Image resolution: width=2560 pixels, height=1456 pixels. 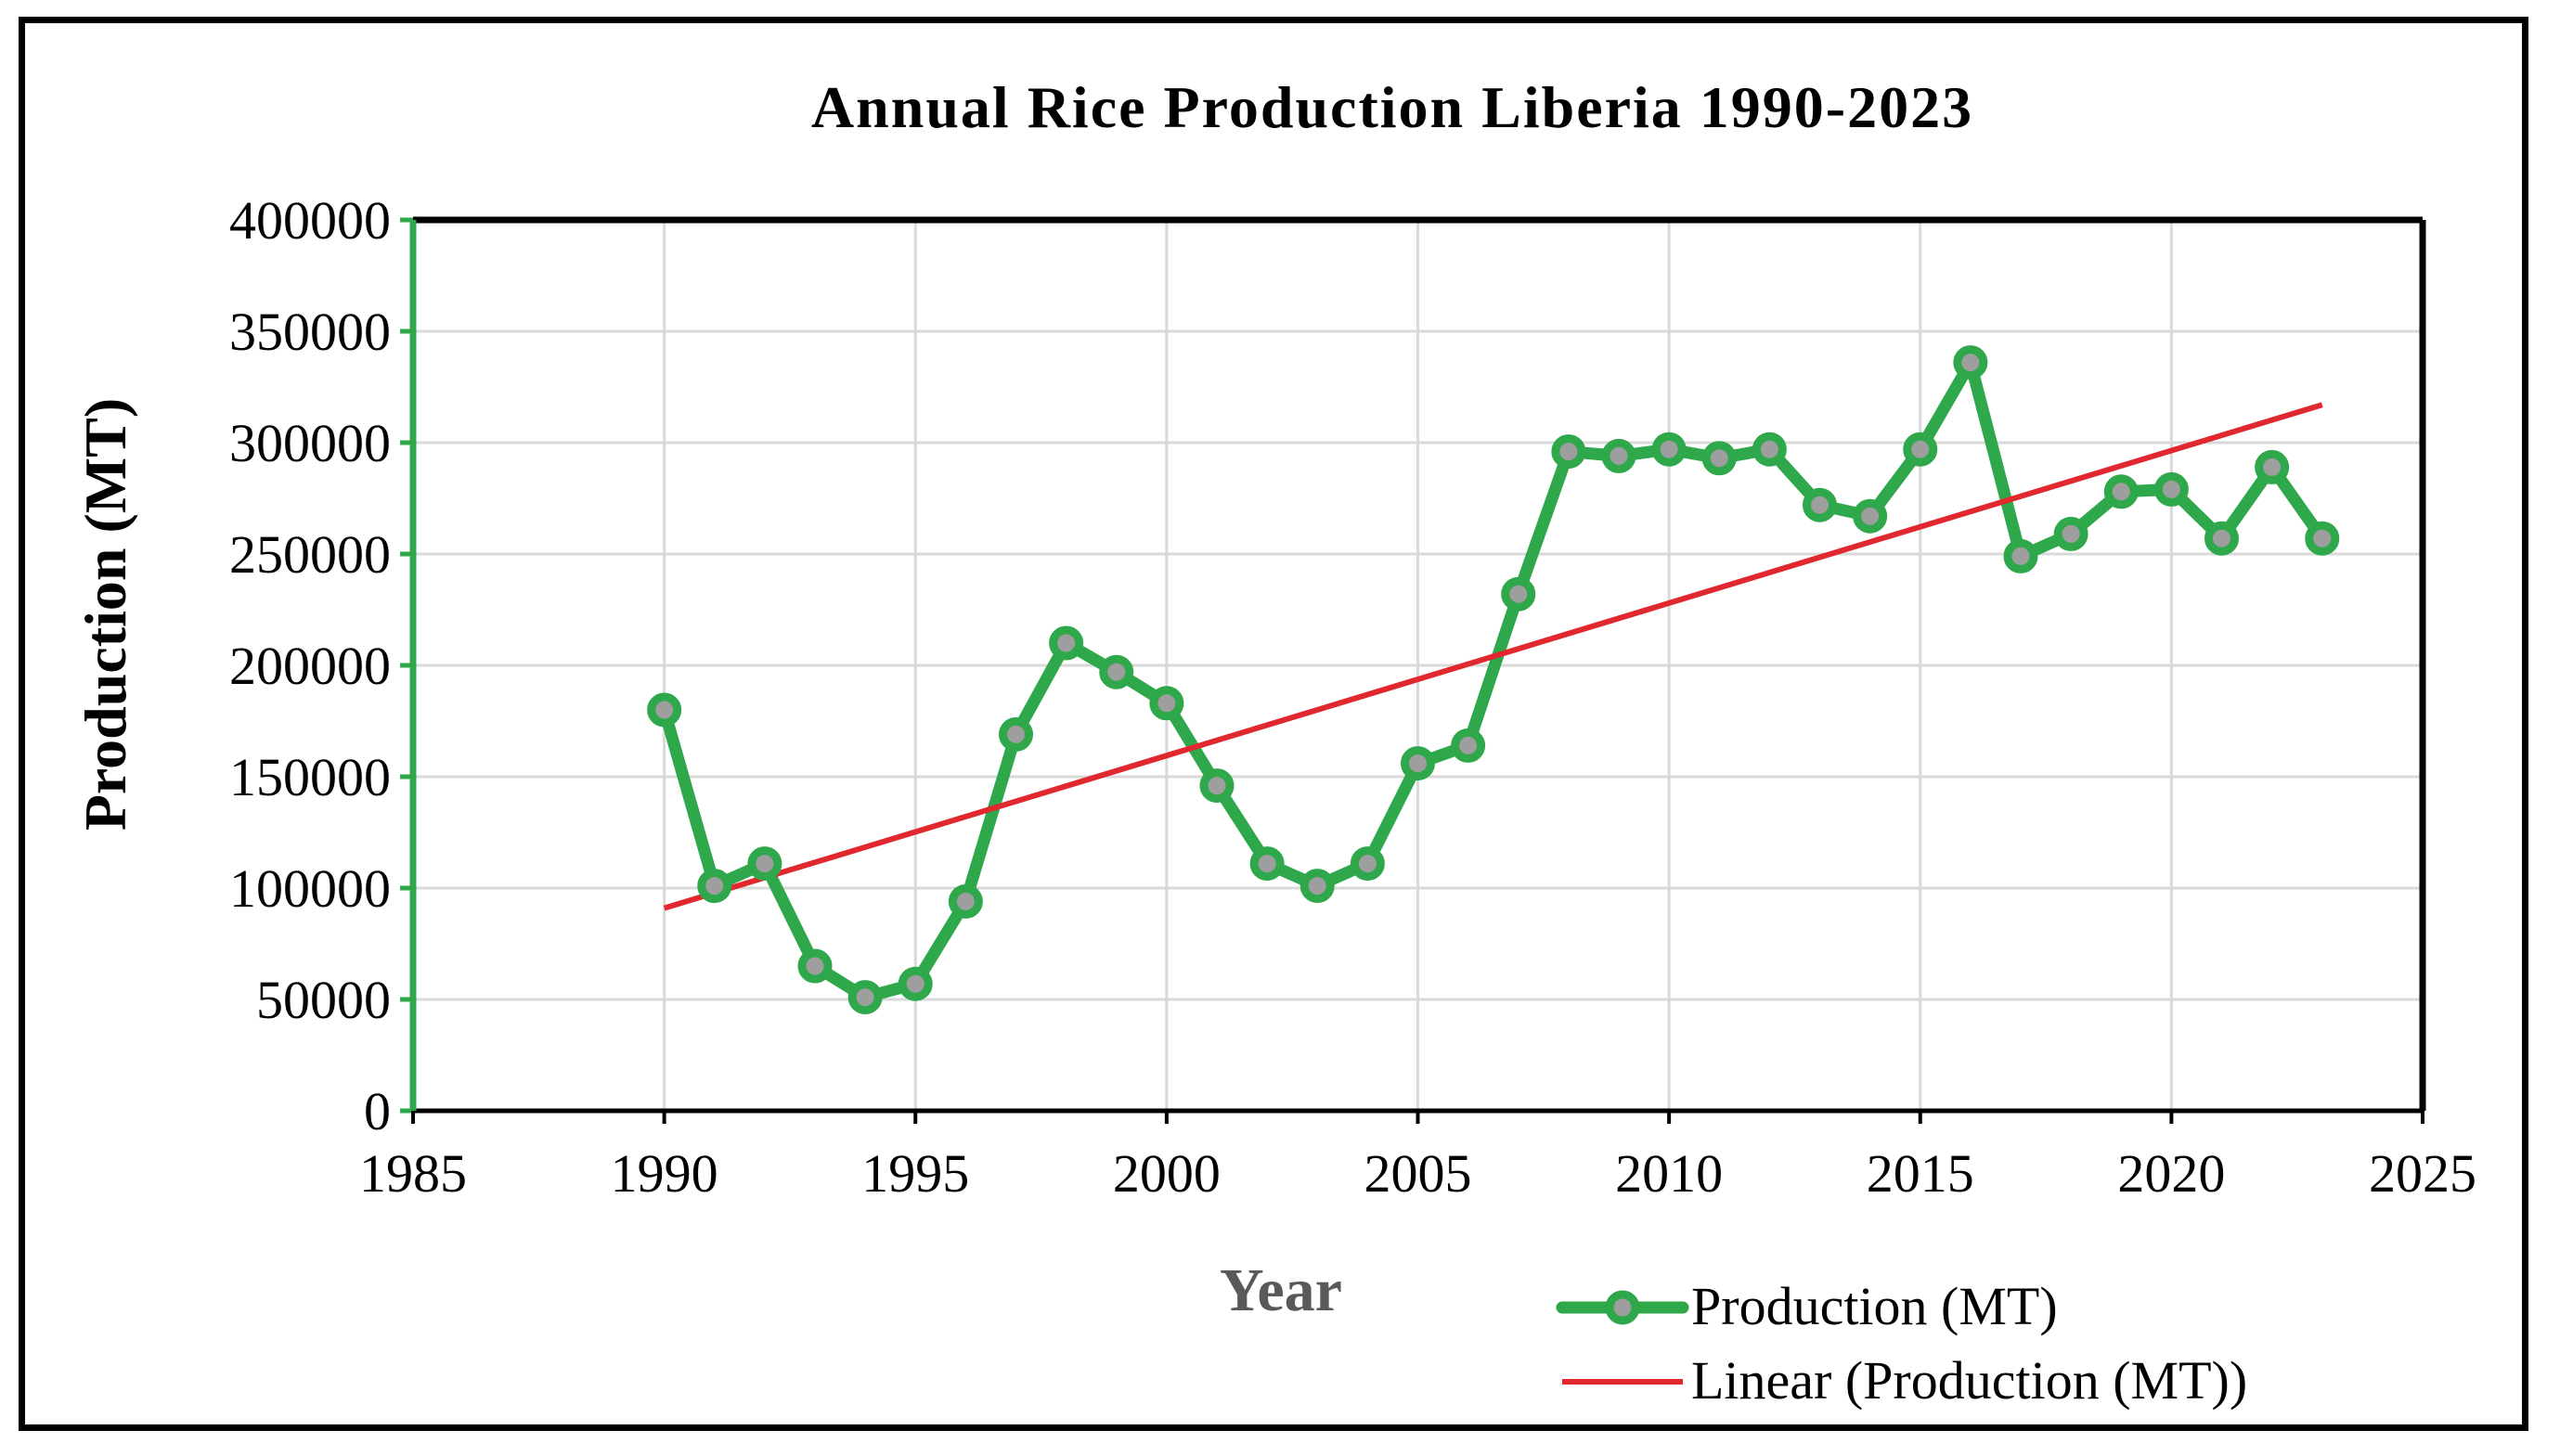 What do you see at coordinates (665, 710) in the screenshot?
I see `data-point-1990` at bounding box center [665, 710].